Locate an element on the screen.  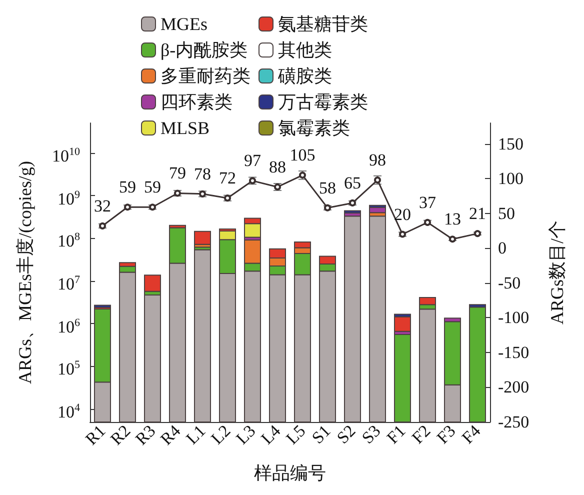
x-tick-label: L5 is located at coordinates (296, 434).